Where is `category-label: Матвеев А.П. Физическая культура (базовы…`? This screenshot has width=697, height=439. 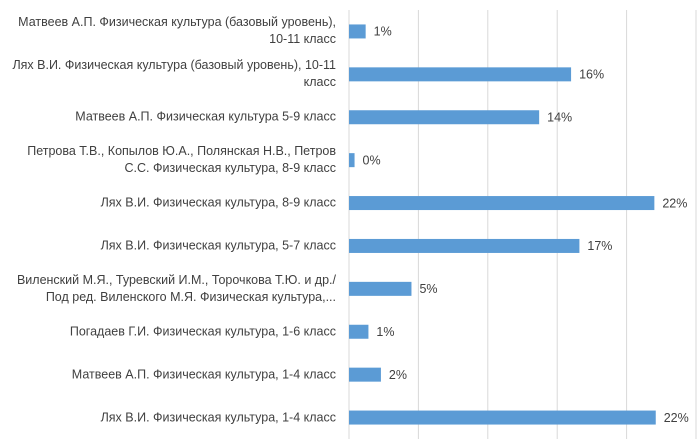
category-label: Матвеев А.П. Физическая культура (базовы… is located at coordinates (177, 31).